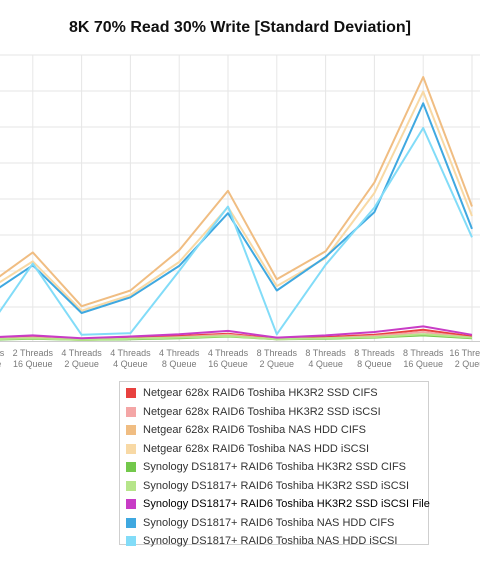  What do you see at coordinates (254, 430) in the screenshot?
I see `legend-label: Netgear 628x RAID6 Toshiba NAS HDD CIFS` at bounding box center [254, 430].